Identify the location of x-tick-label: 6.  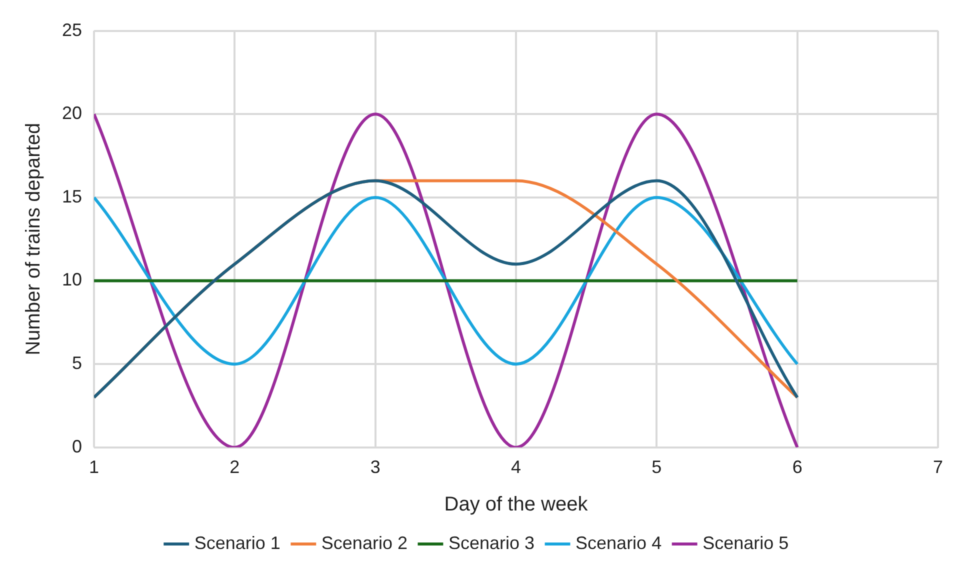
(797, 467).